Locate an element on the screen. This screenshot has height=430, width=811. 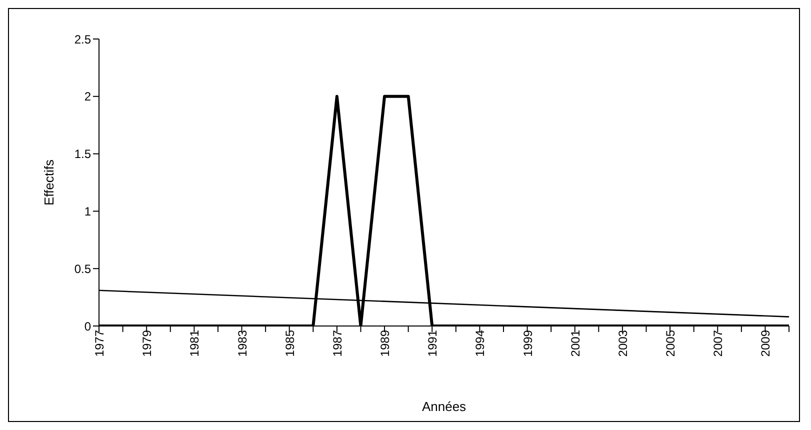
y-tick-label: 1.5 is located at coordinates (83, 154).